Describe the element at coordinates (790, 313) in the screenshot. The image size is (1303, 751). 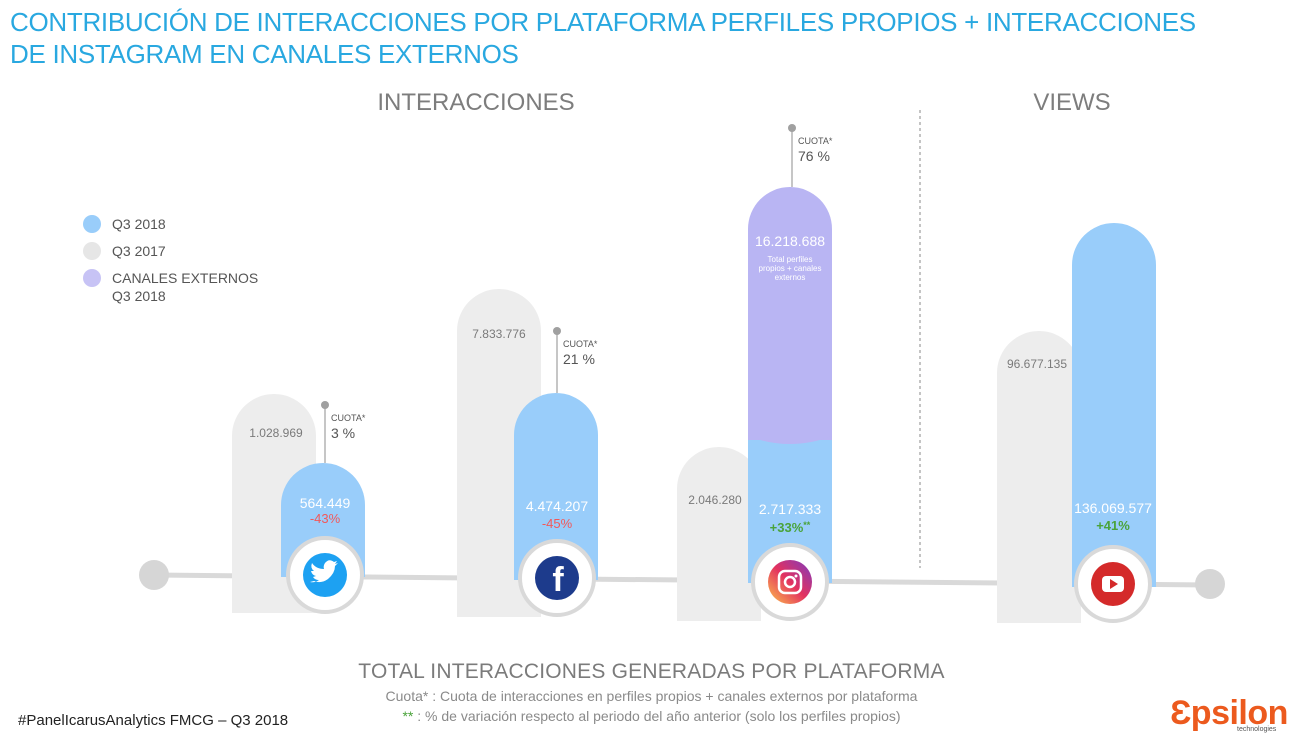
I see `instagram-externos-bar` at that location.